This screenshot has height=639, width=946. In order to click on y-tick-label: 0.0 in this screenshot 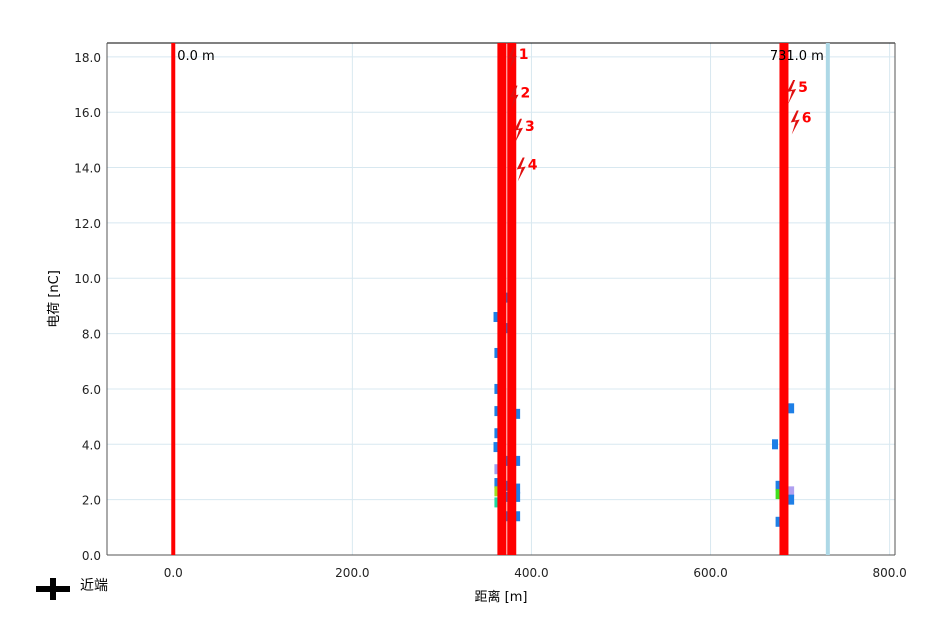, I will do `click(91, 556)`.